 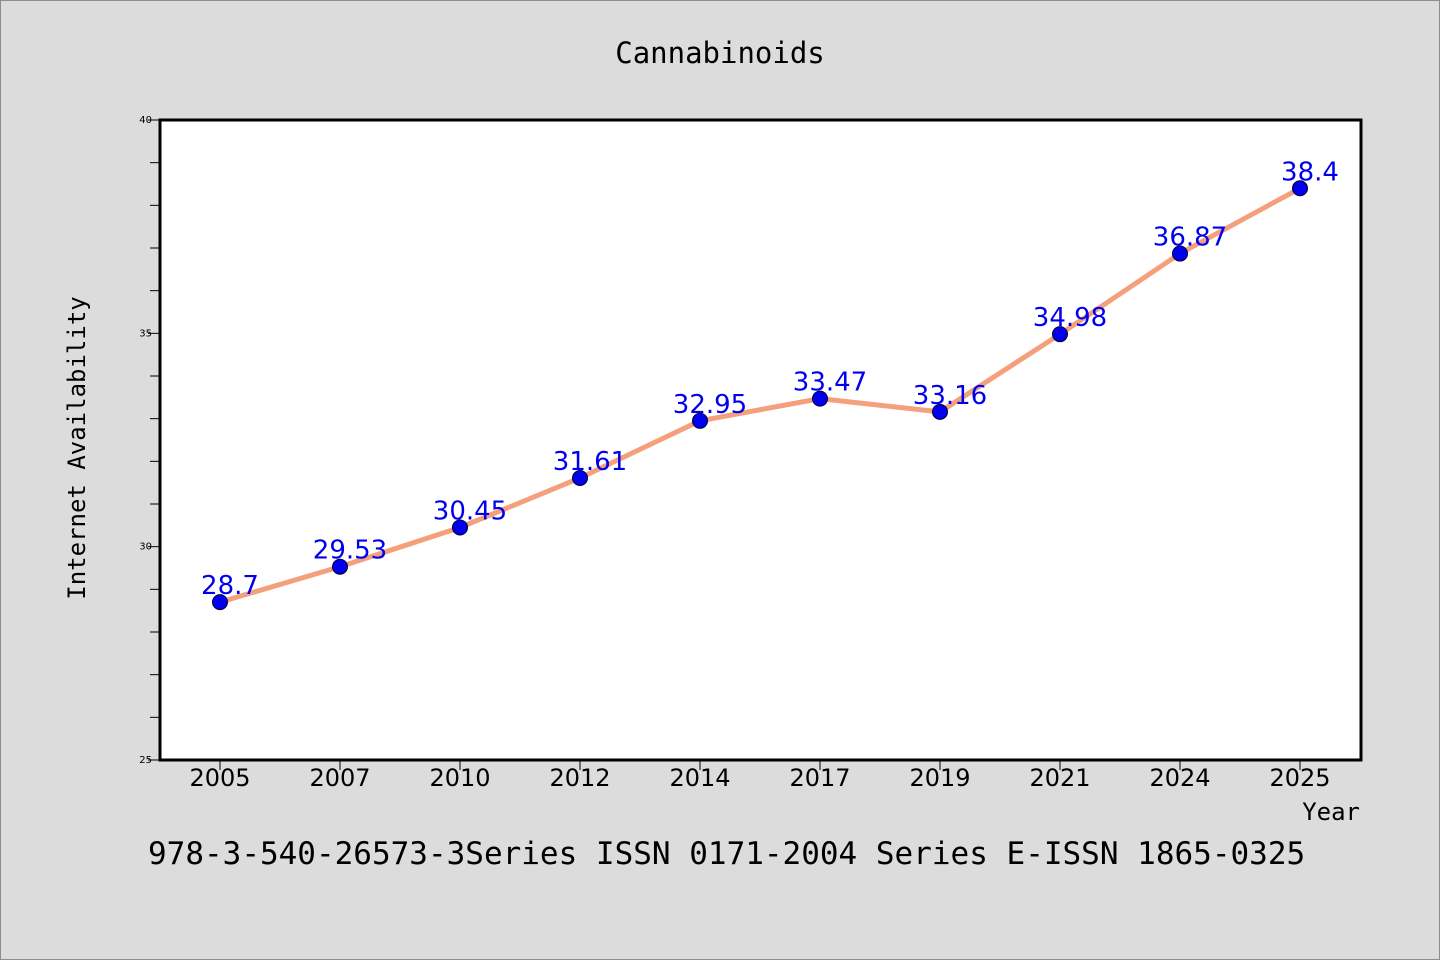 What do you see at coordinates (1299, 778) in the screenshot?
I see `x-tick-label: 2025` at bounding box center [1299, 778].